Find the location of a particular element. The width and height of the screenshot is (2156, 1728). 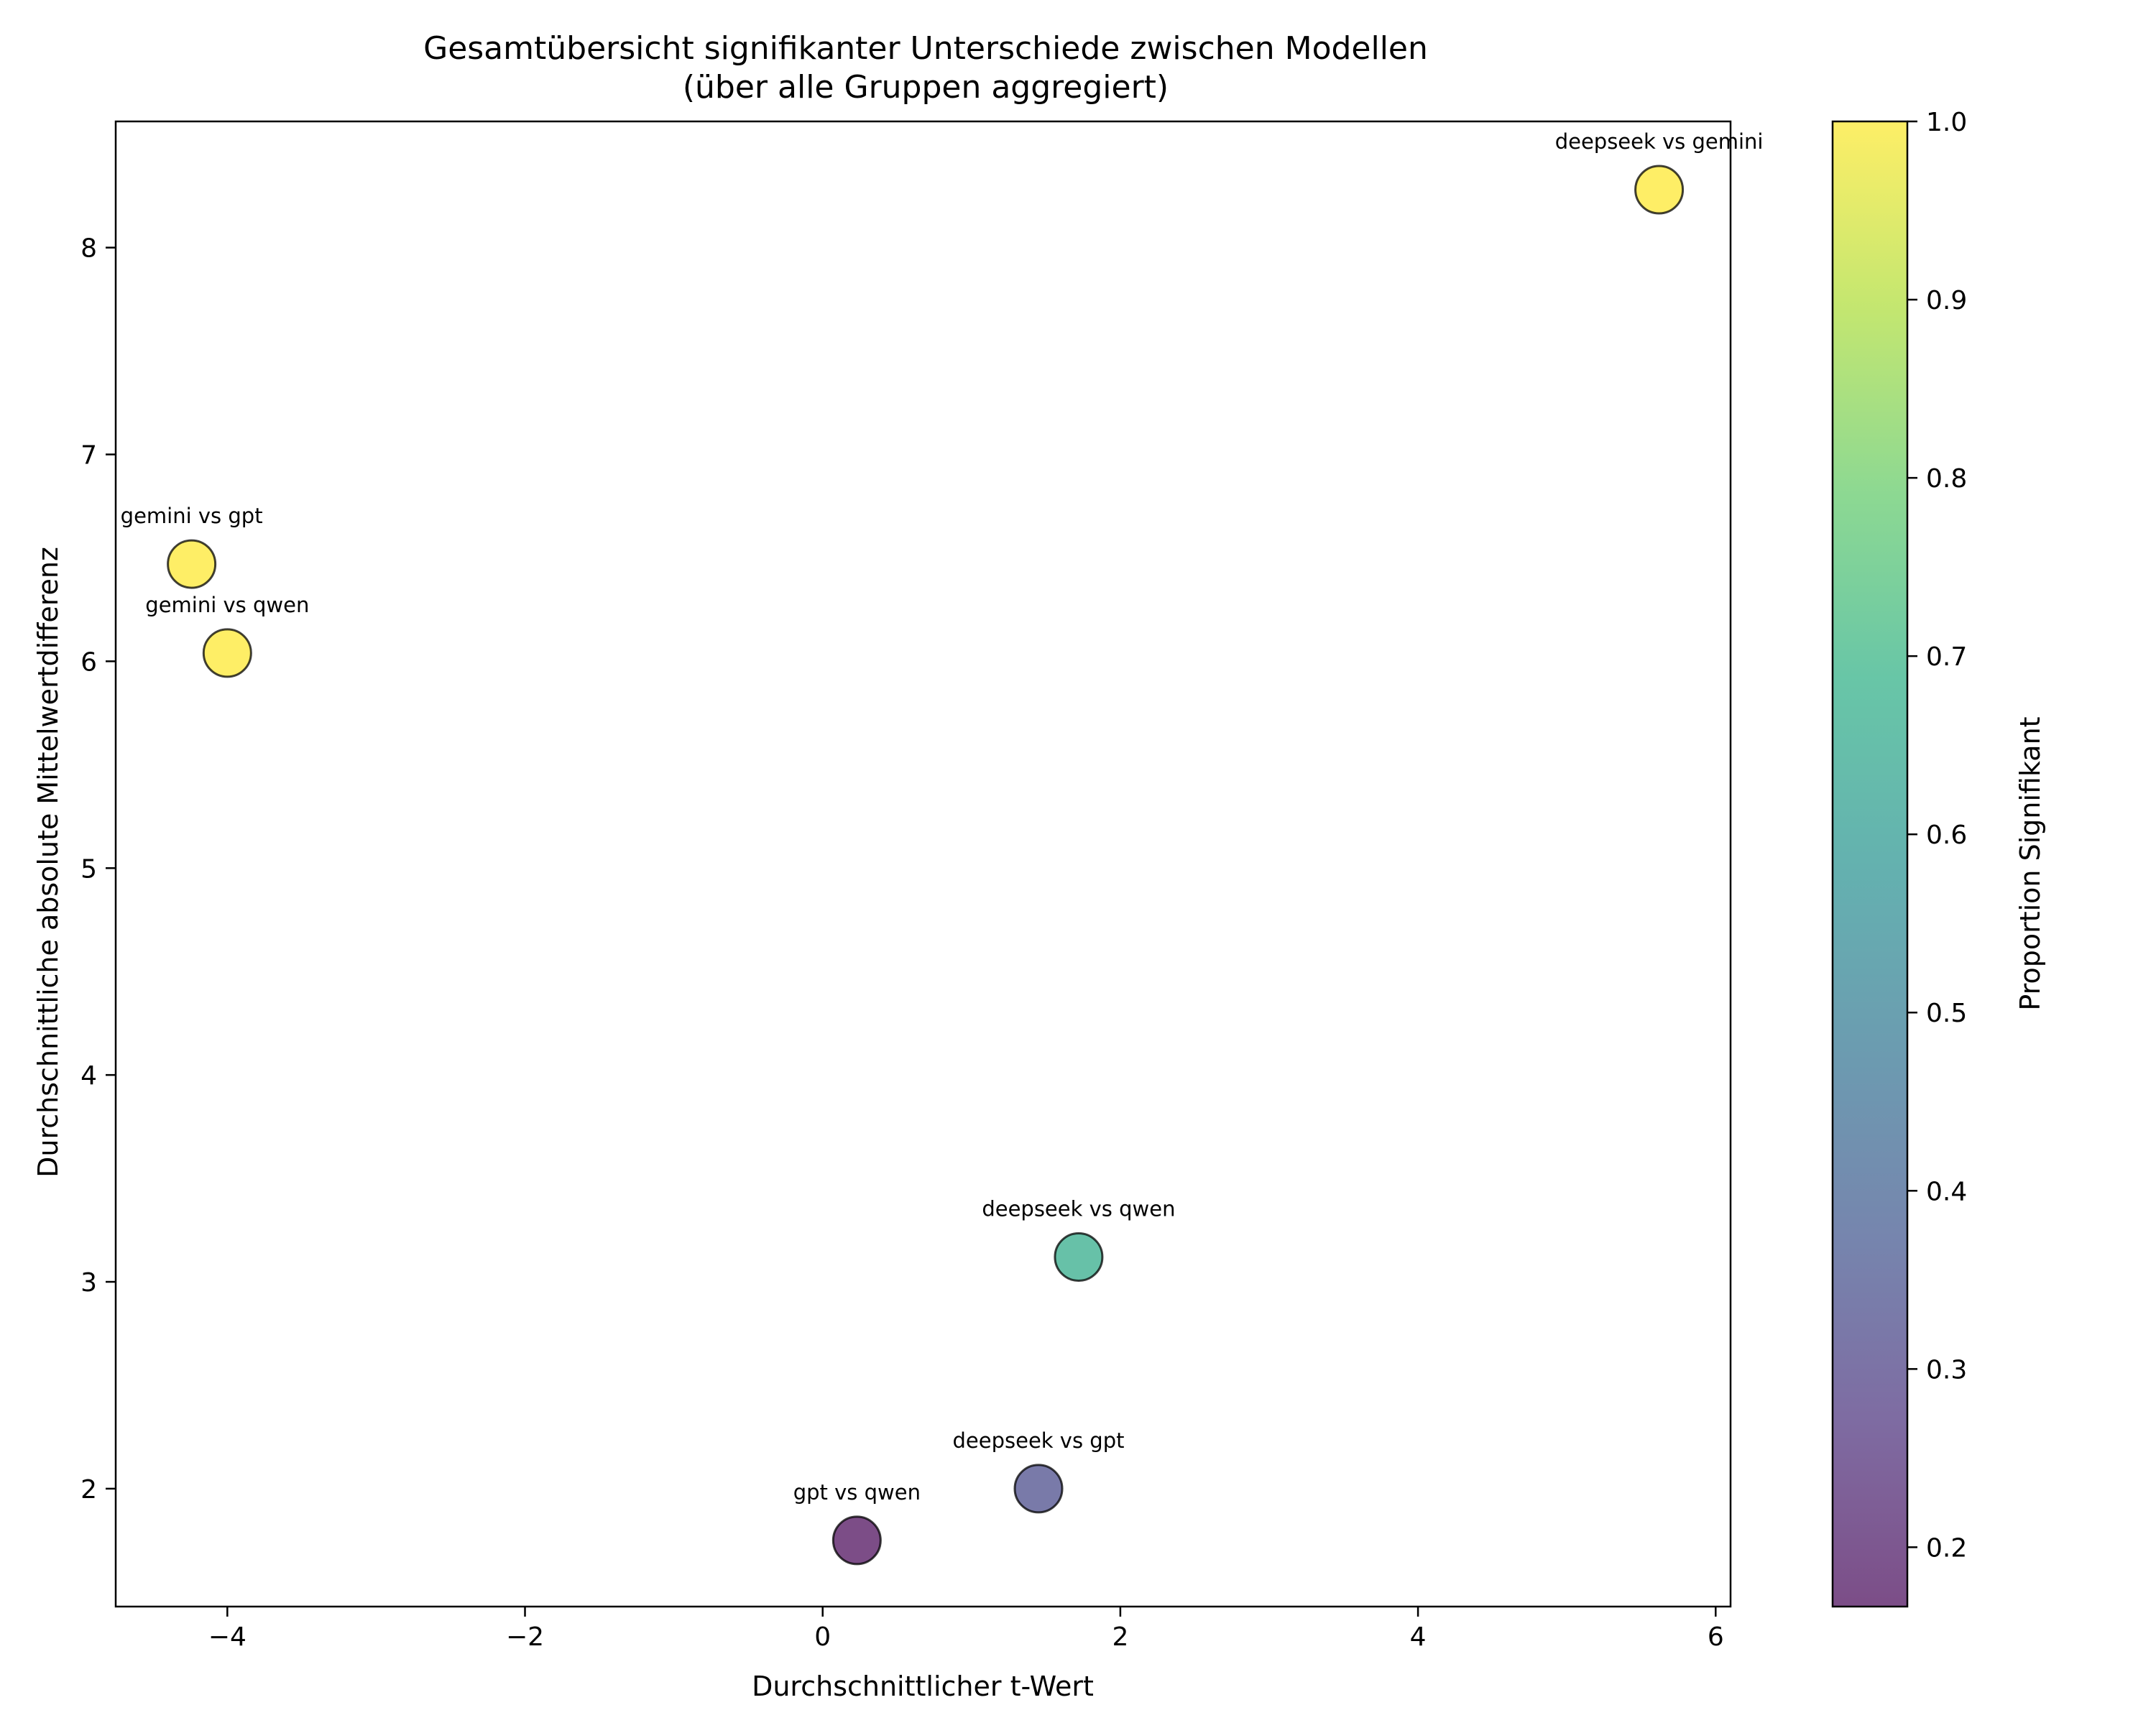

colorbar-tick-label: 0.3 is located at coordinates (1946, 1370).